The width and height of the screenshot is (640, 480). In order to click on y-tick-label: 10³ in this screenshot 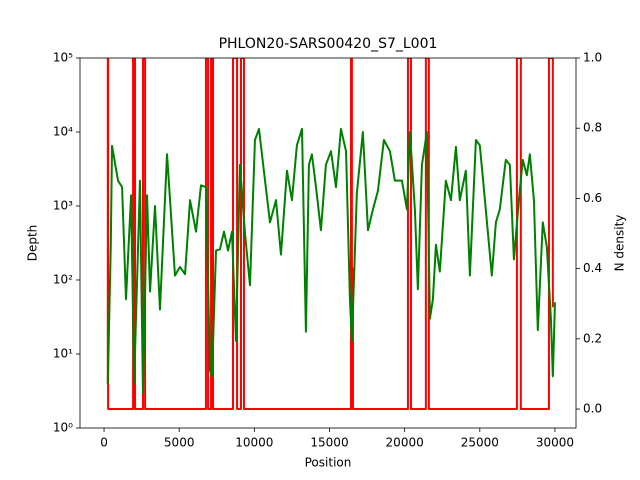, I will do `click(63, 206)`.